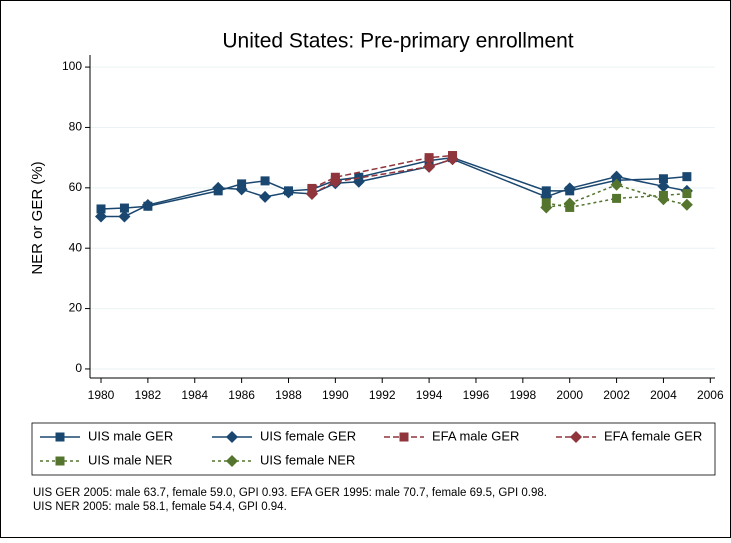 The height and width of the screenshot is (543, 731). What do you see at coordinates (76, 247) in the screenshot?
I see `y-tick-label: 40` at bounding box center [76, 247].